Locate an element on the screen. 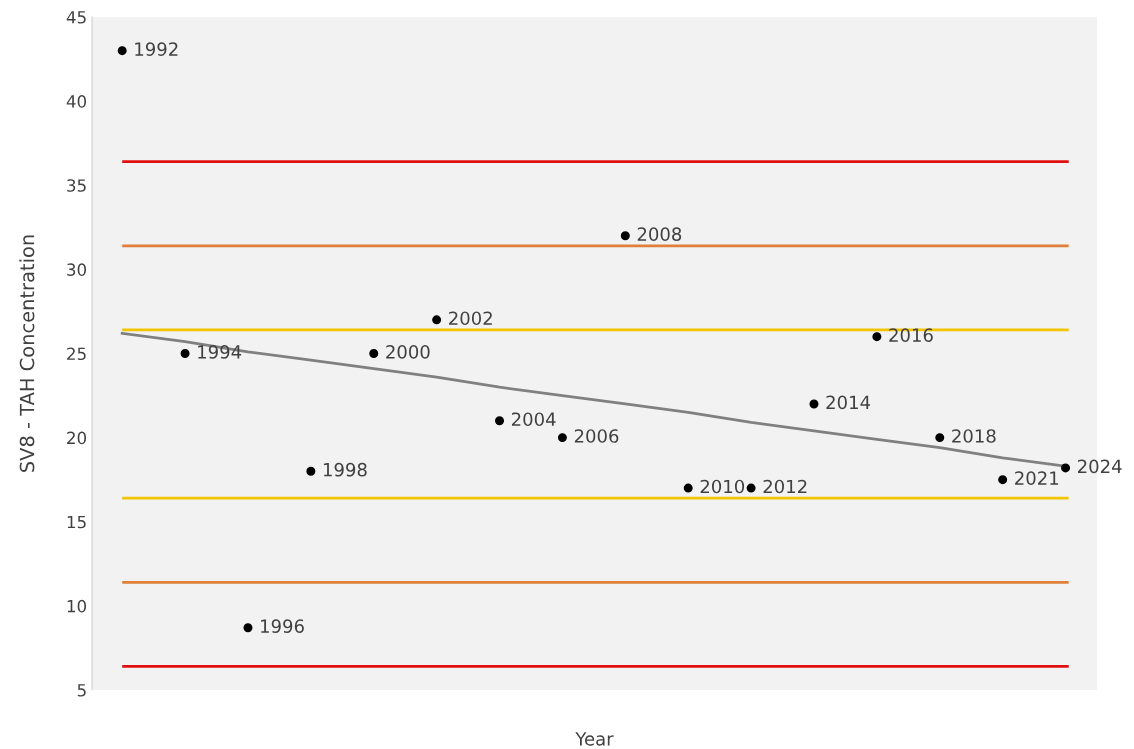 The width and height of the screenshot is (1134, 749). annotation: 2018 is located at coordinates (974, 436).